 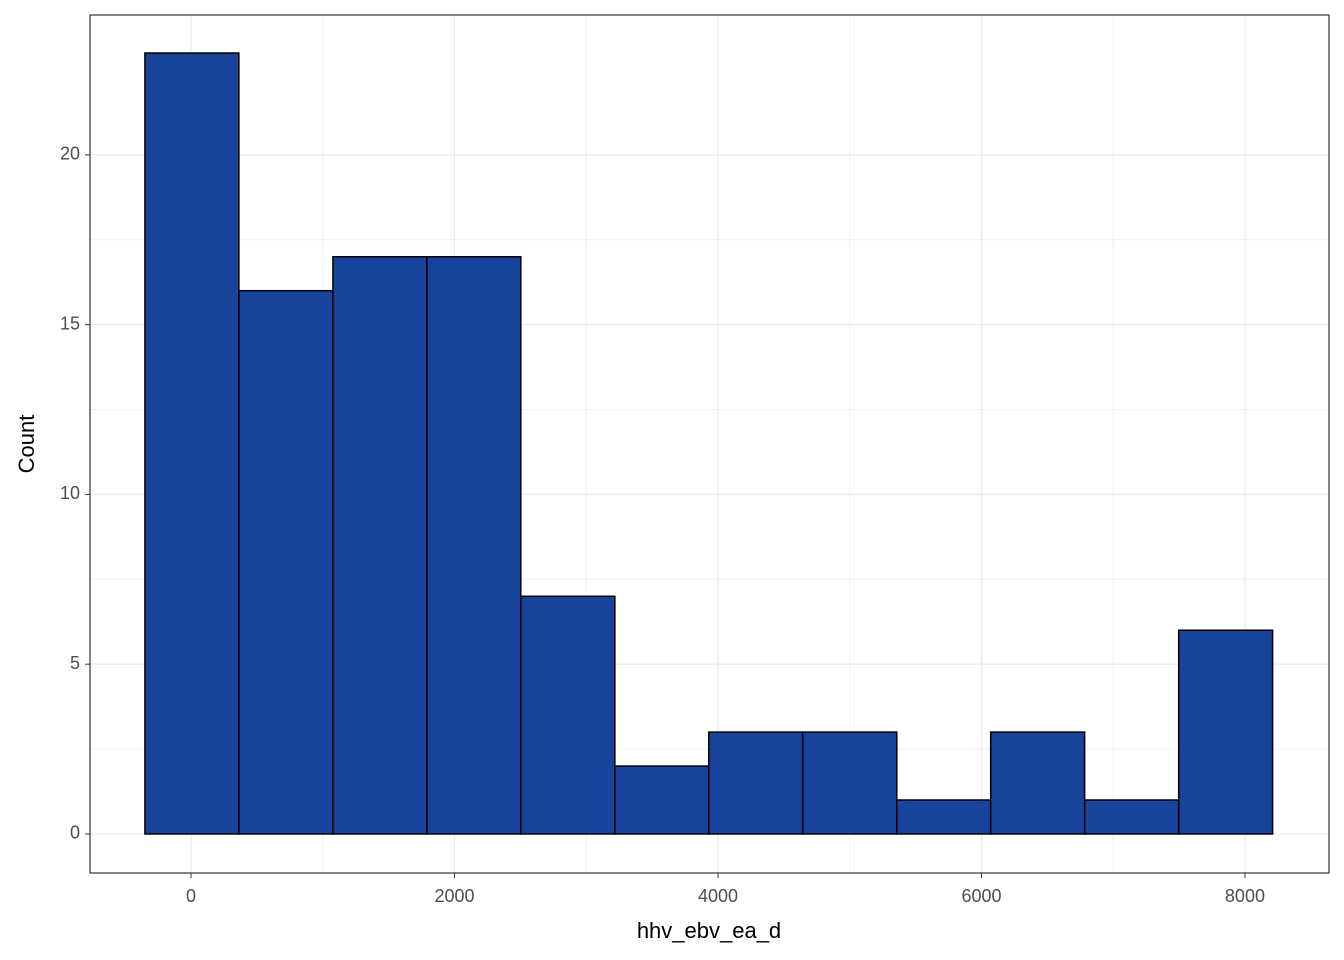 What do you see at coordinates (709, 930) in the screenshot?
I see `x-axis-title: hhv_ebv_ea_d` at bounding box center [709, 930].